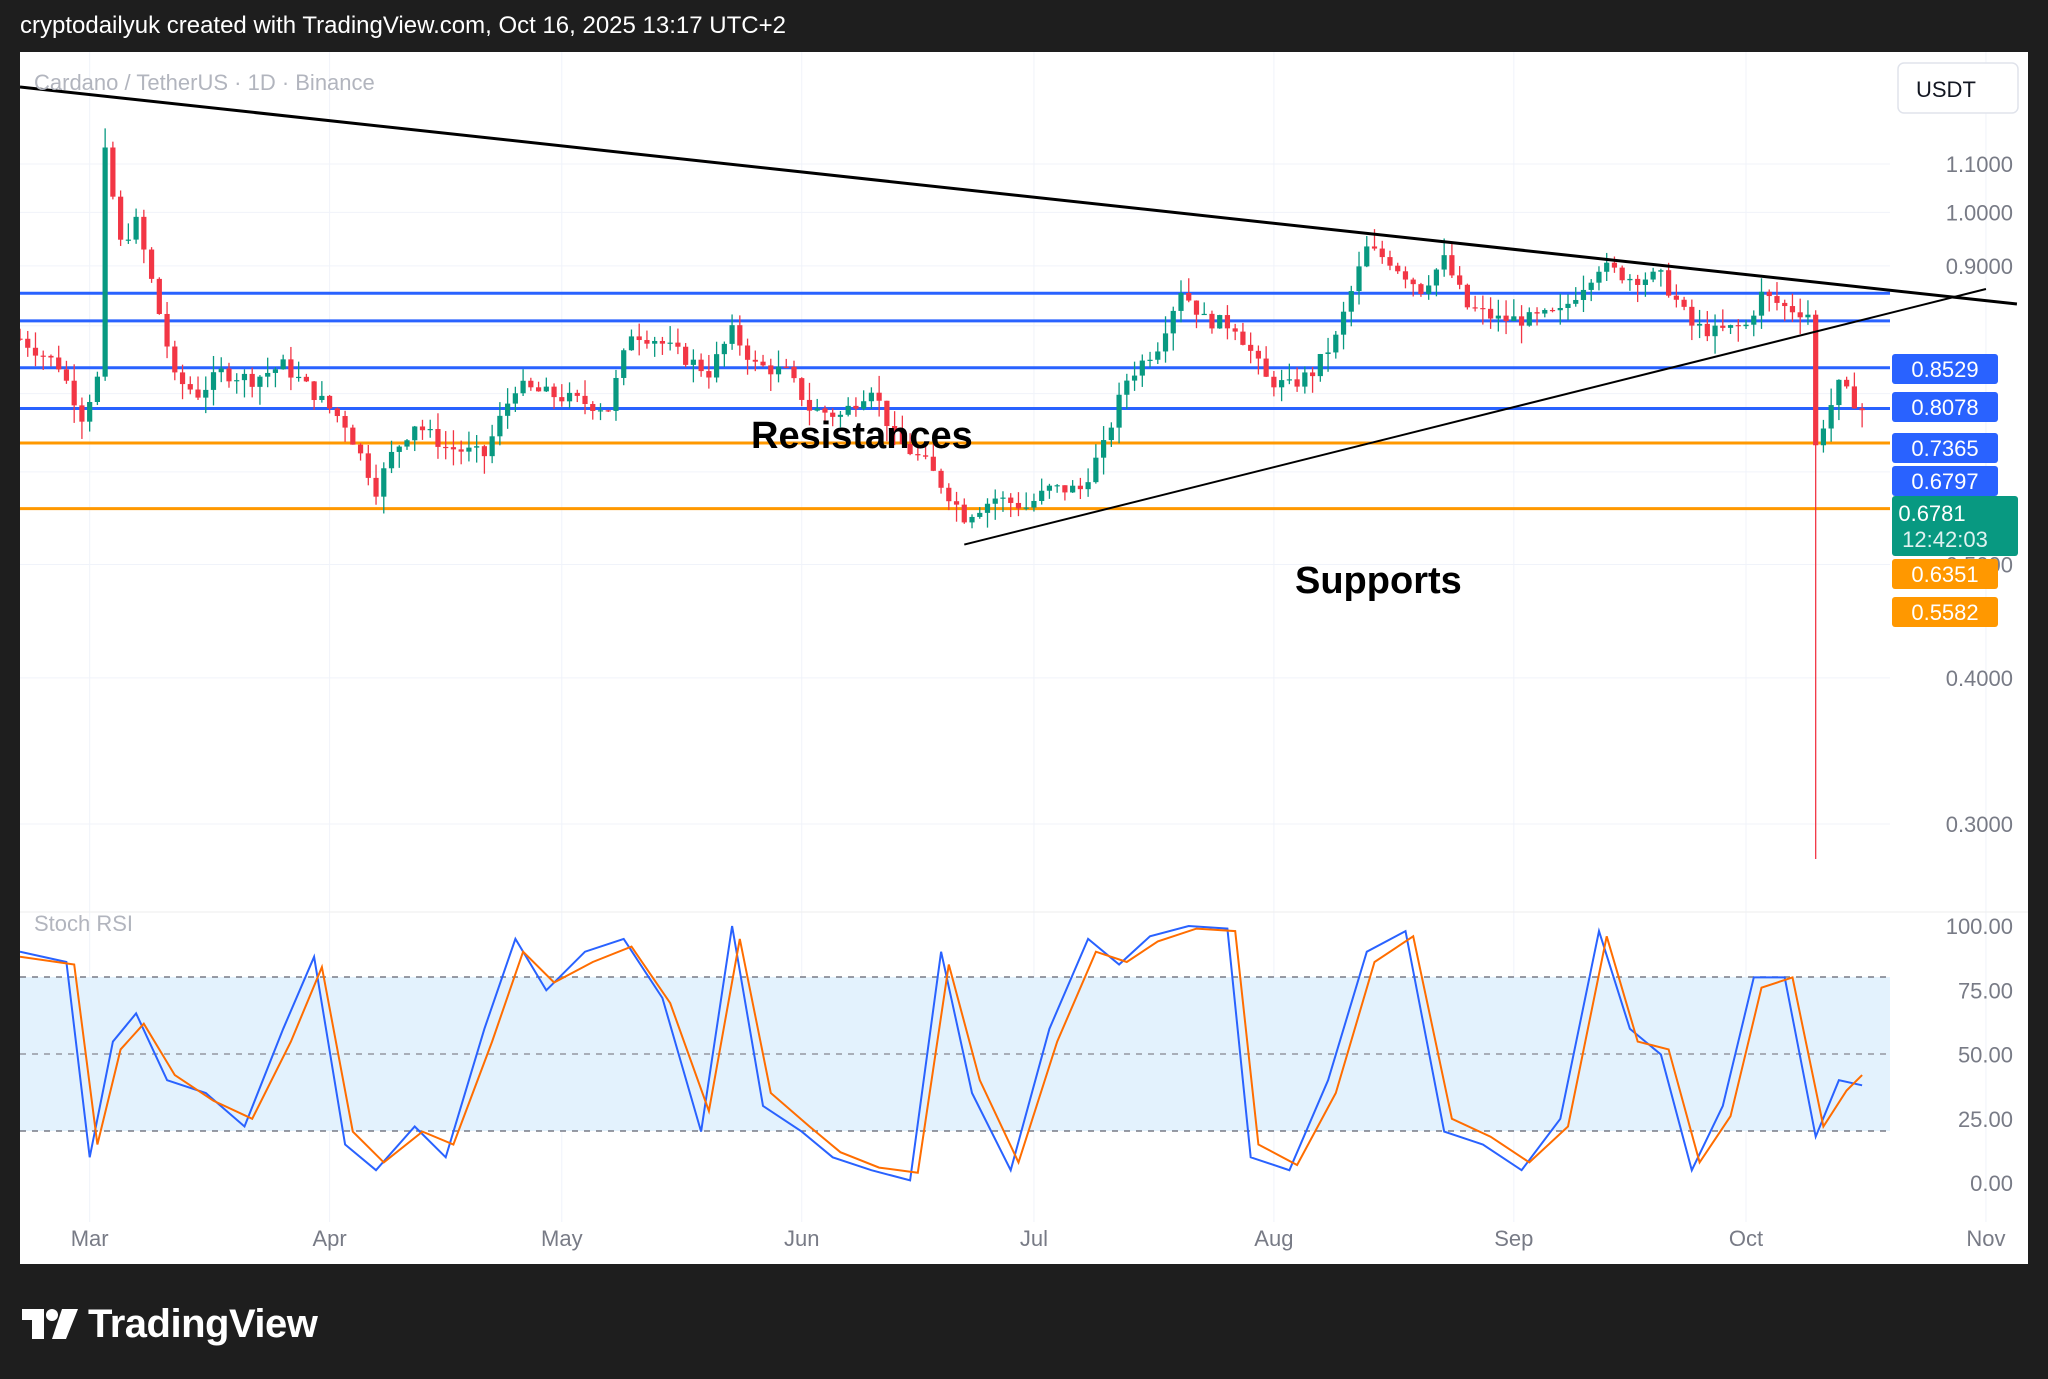 This screenshot has width=2048, height=1379. I want to click on stoch-tick-label: 0.00, so click(1991, 1183).